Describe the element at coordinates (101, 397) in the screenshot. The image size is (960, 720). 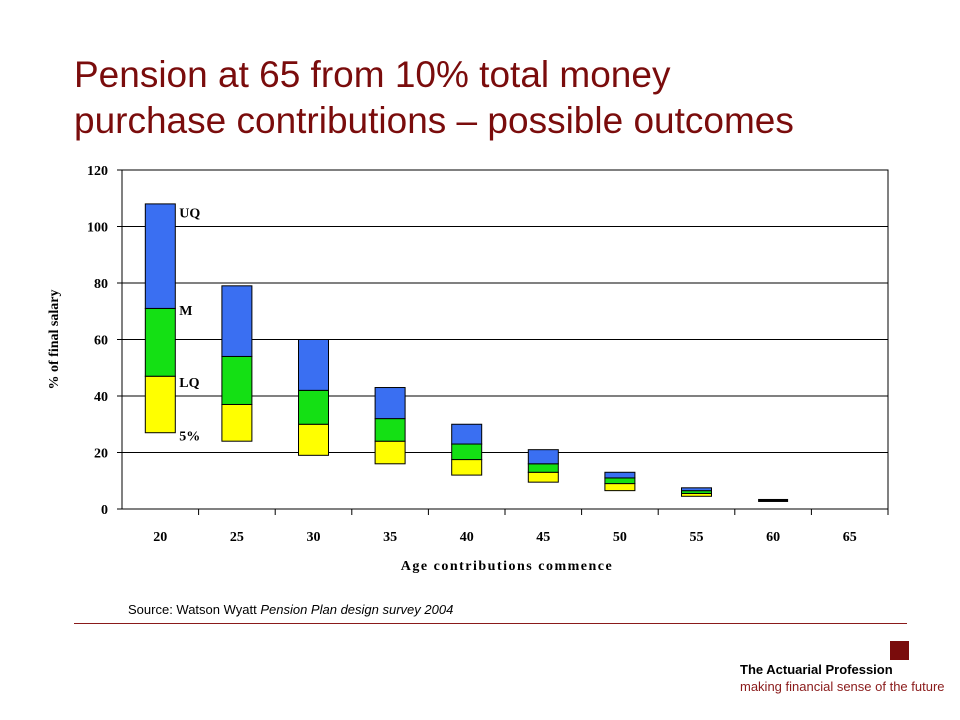
I see `y-tick-label-40: 40` at that location.